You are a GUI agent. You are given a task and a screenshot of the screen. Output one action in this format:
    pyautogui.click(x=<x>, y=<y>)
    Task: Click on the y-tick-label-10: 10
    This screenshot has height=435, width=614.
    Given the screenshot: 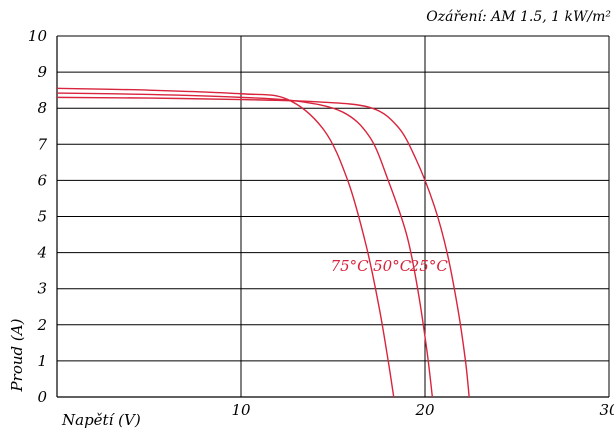 What is the action you would take?
    pyautogui.click(x=38, y=36)
    